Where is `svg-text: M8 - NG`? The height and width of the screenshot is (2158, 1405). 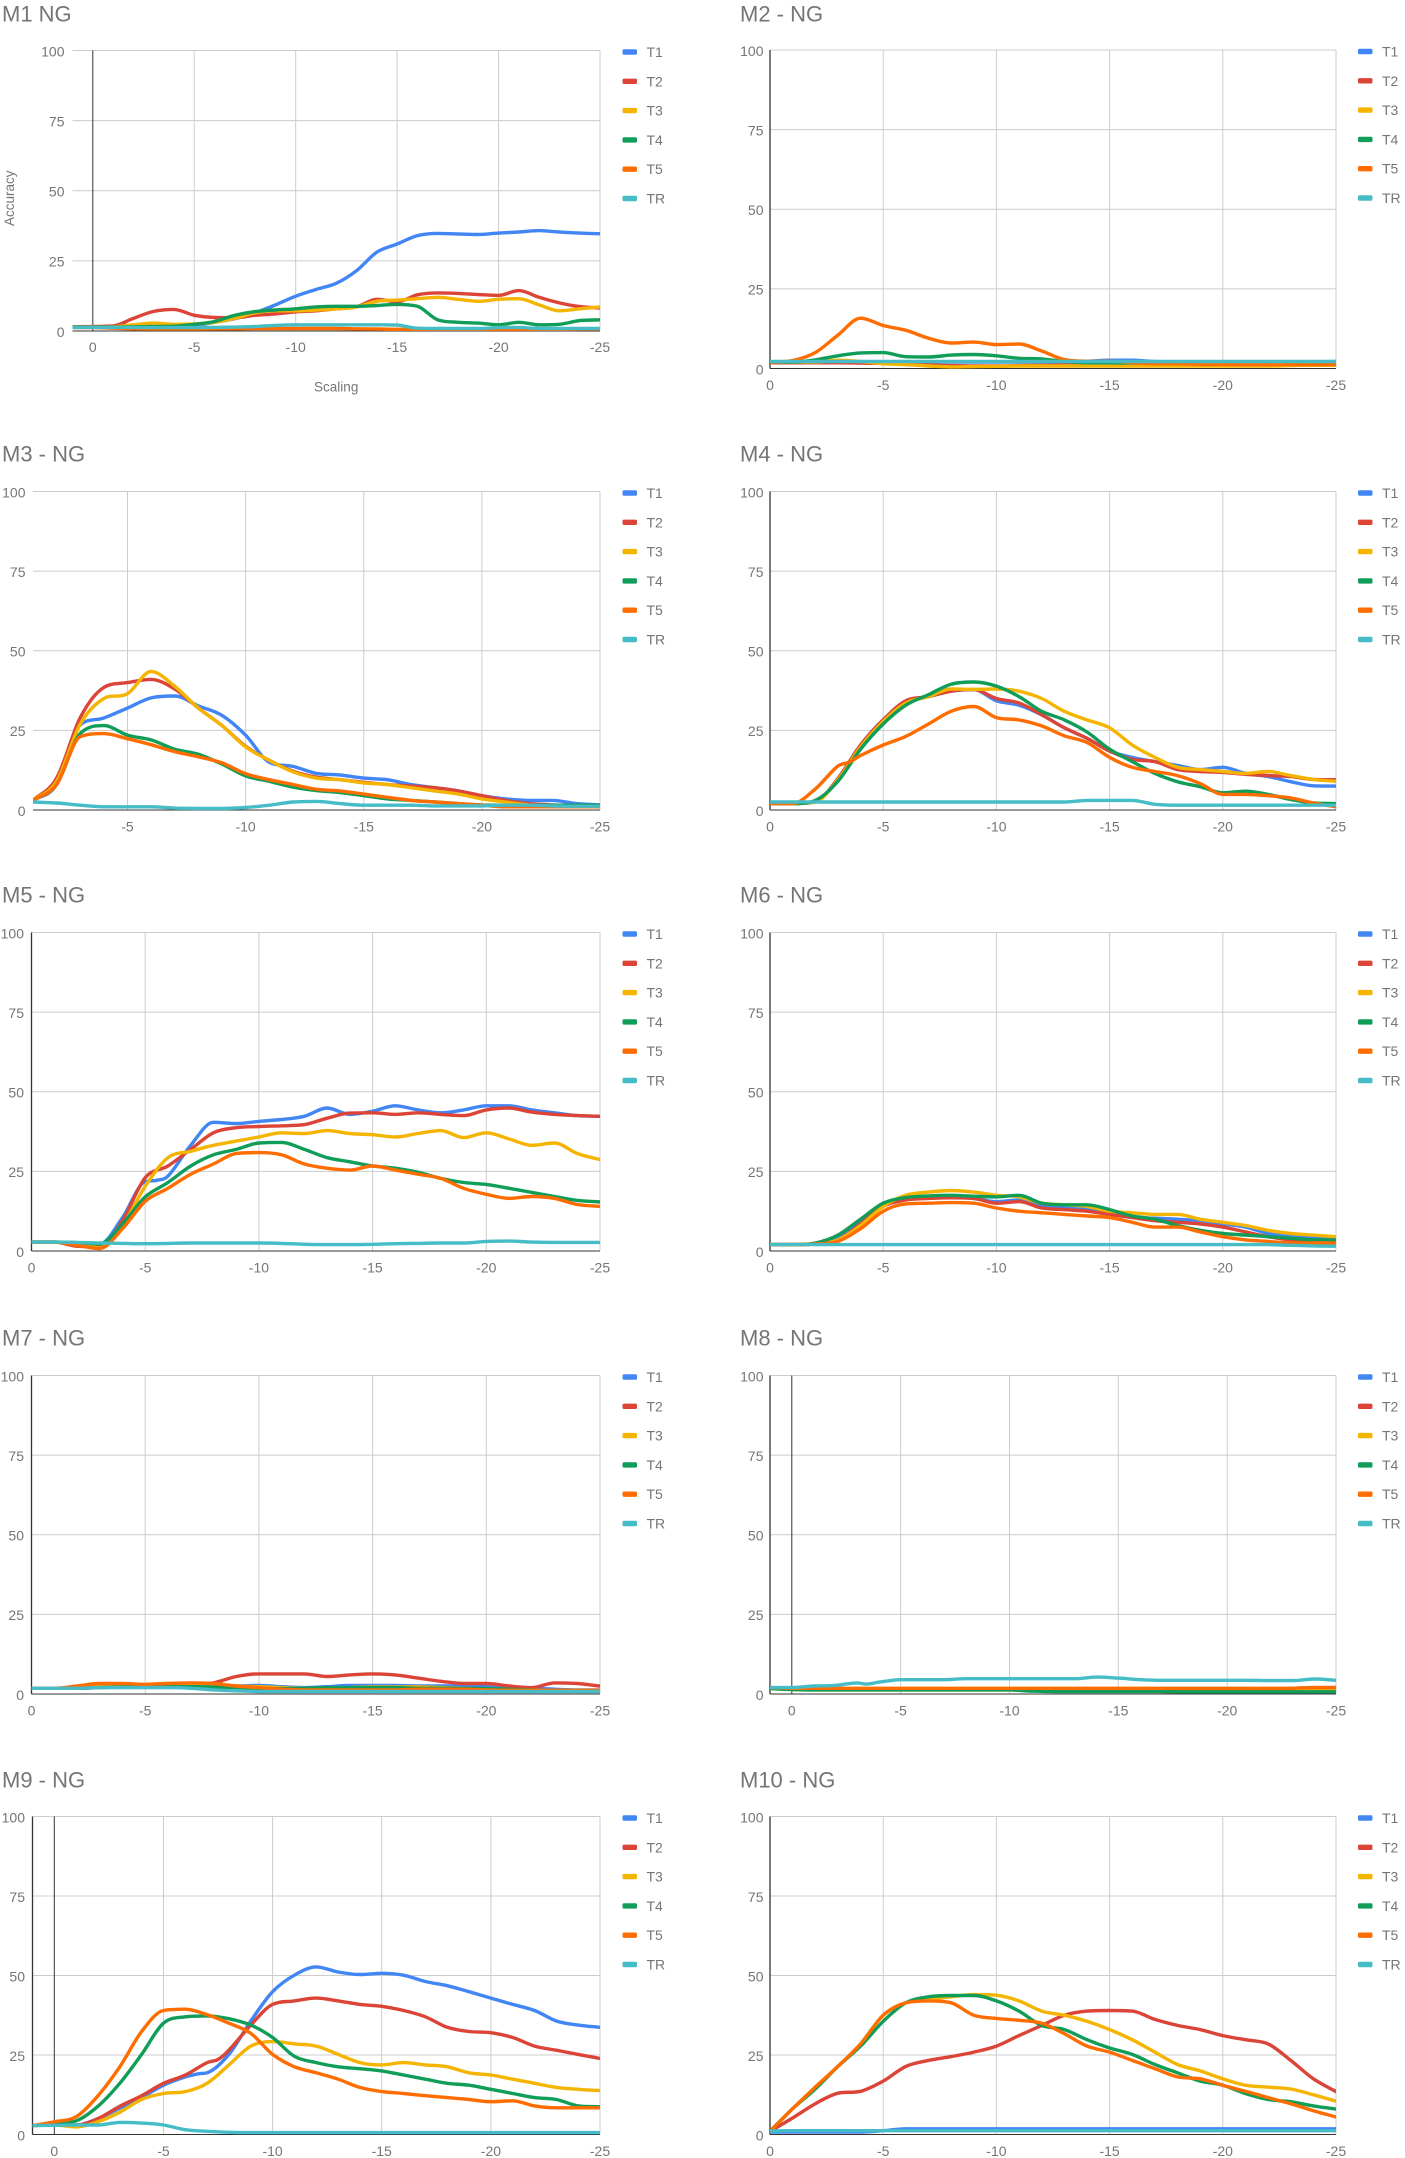
svg-text: M8 - NG is located at coordinates (781, 1337).